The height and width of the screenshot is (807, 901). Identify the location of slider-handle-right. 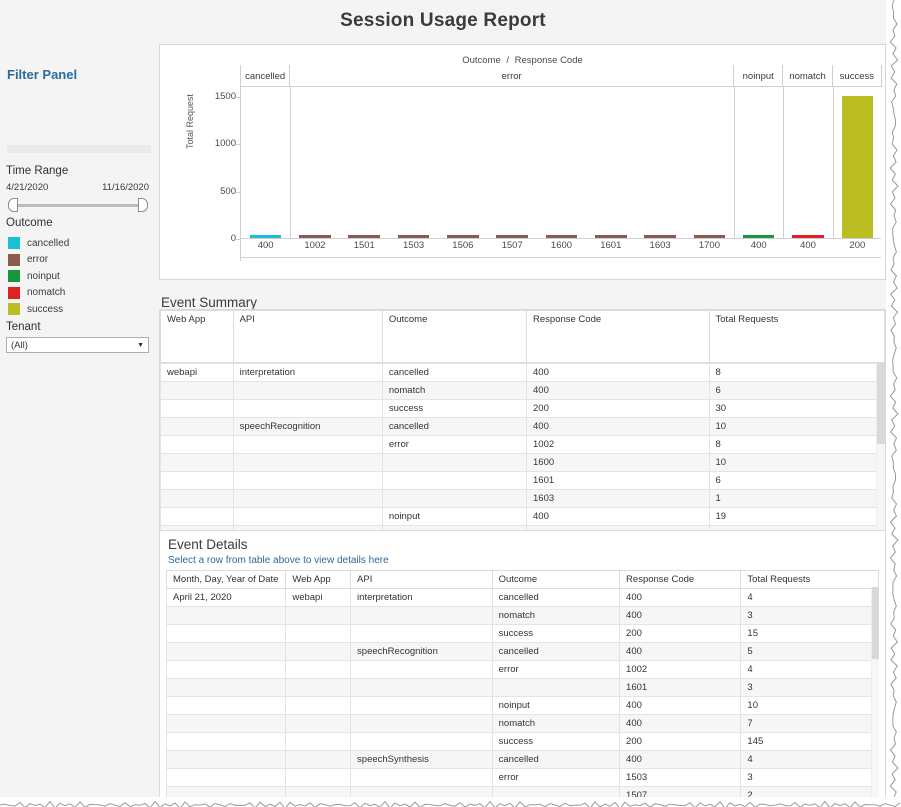
(143, 205).